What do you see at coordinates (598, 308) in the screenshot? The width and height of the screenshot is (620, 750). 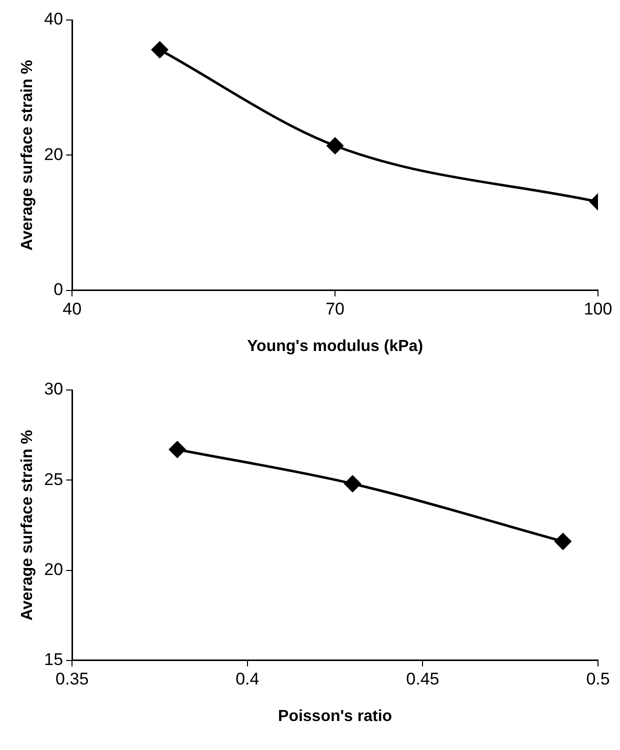 I see `x-tick-label: 100` at bounding box center [598, 308].